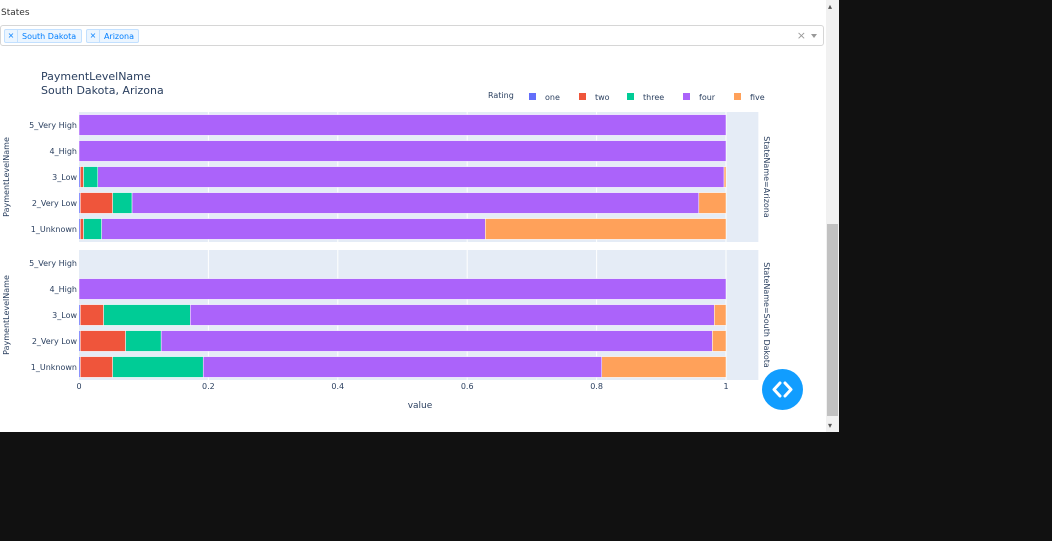 The width and height of the screenshot is (1052, 541). Describe the element at coordinates (337, 386) in the screenshot. I see `x-tick-label: 0.4` at that location.